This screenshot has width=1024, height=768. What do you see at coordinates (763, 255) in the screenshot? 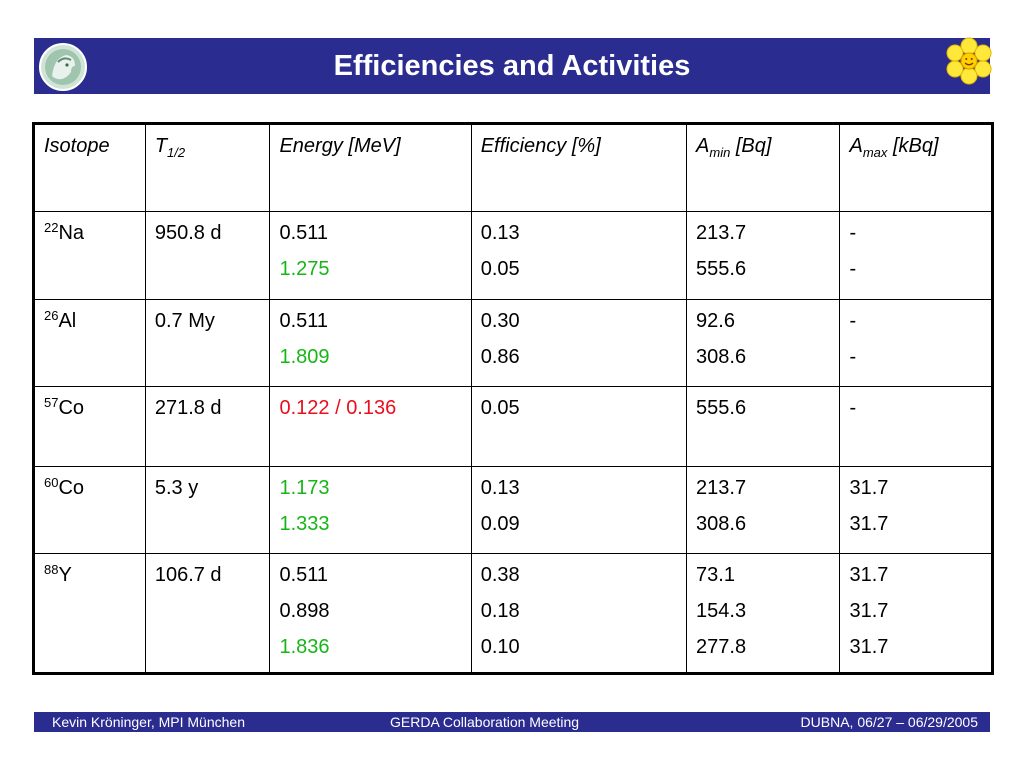
I see `amin-cell: 213.7 555.6` at bounding box center [763, 255].